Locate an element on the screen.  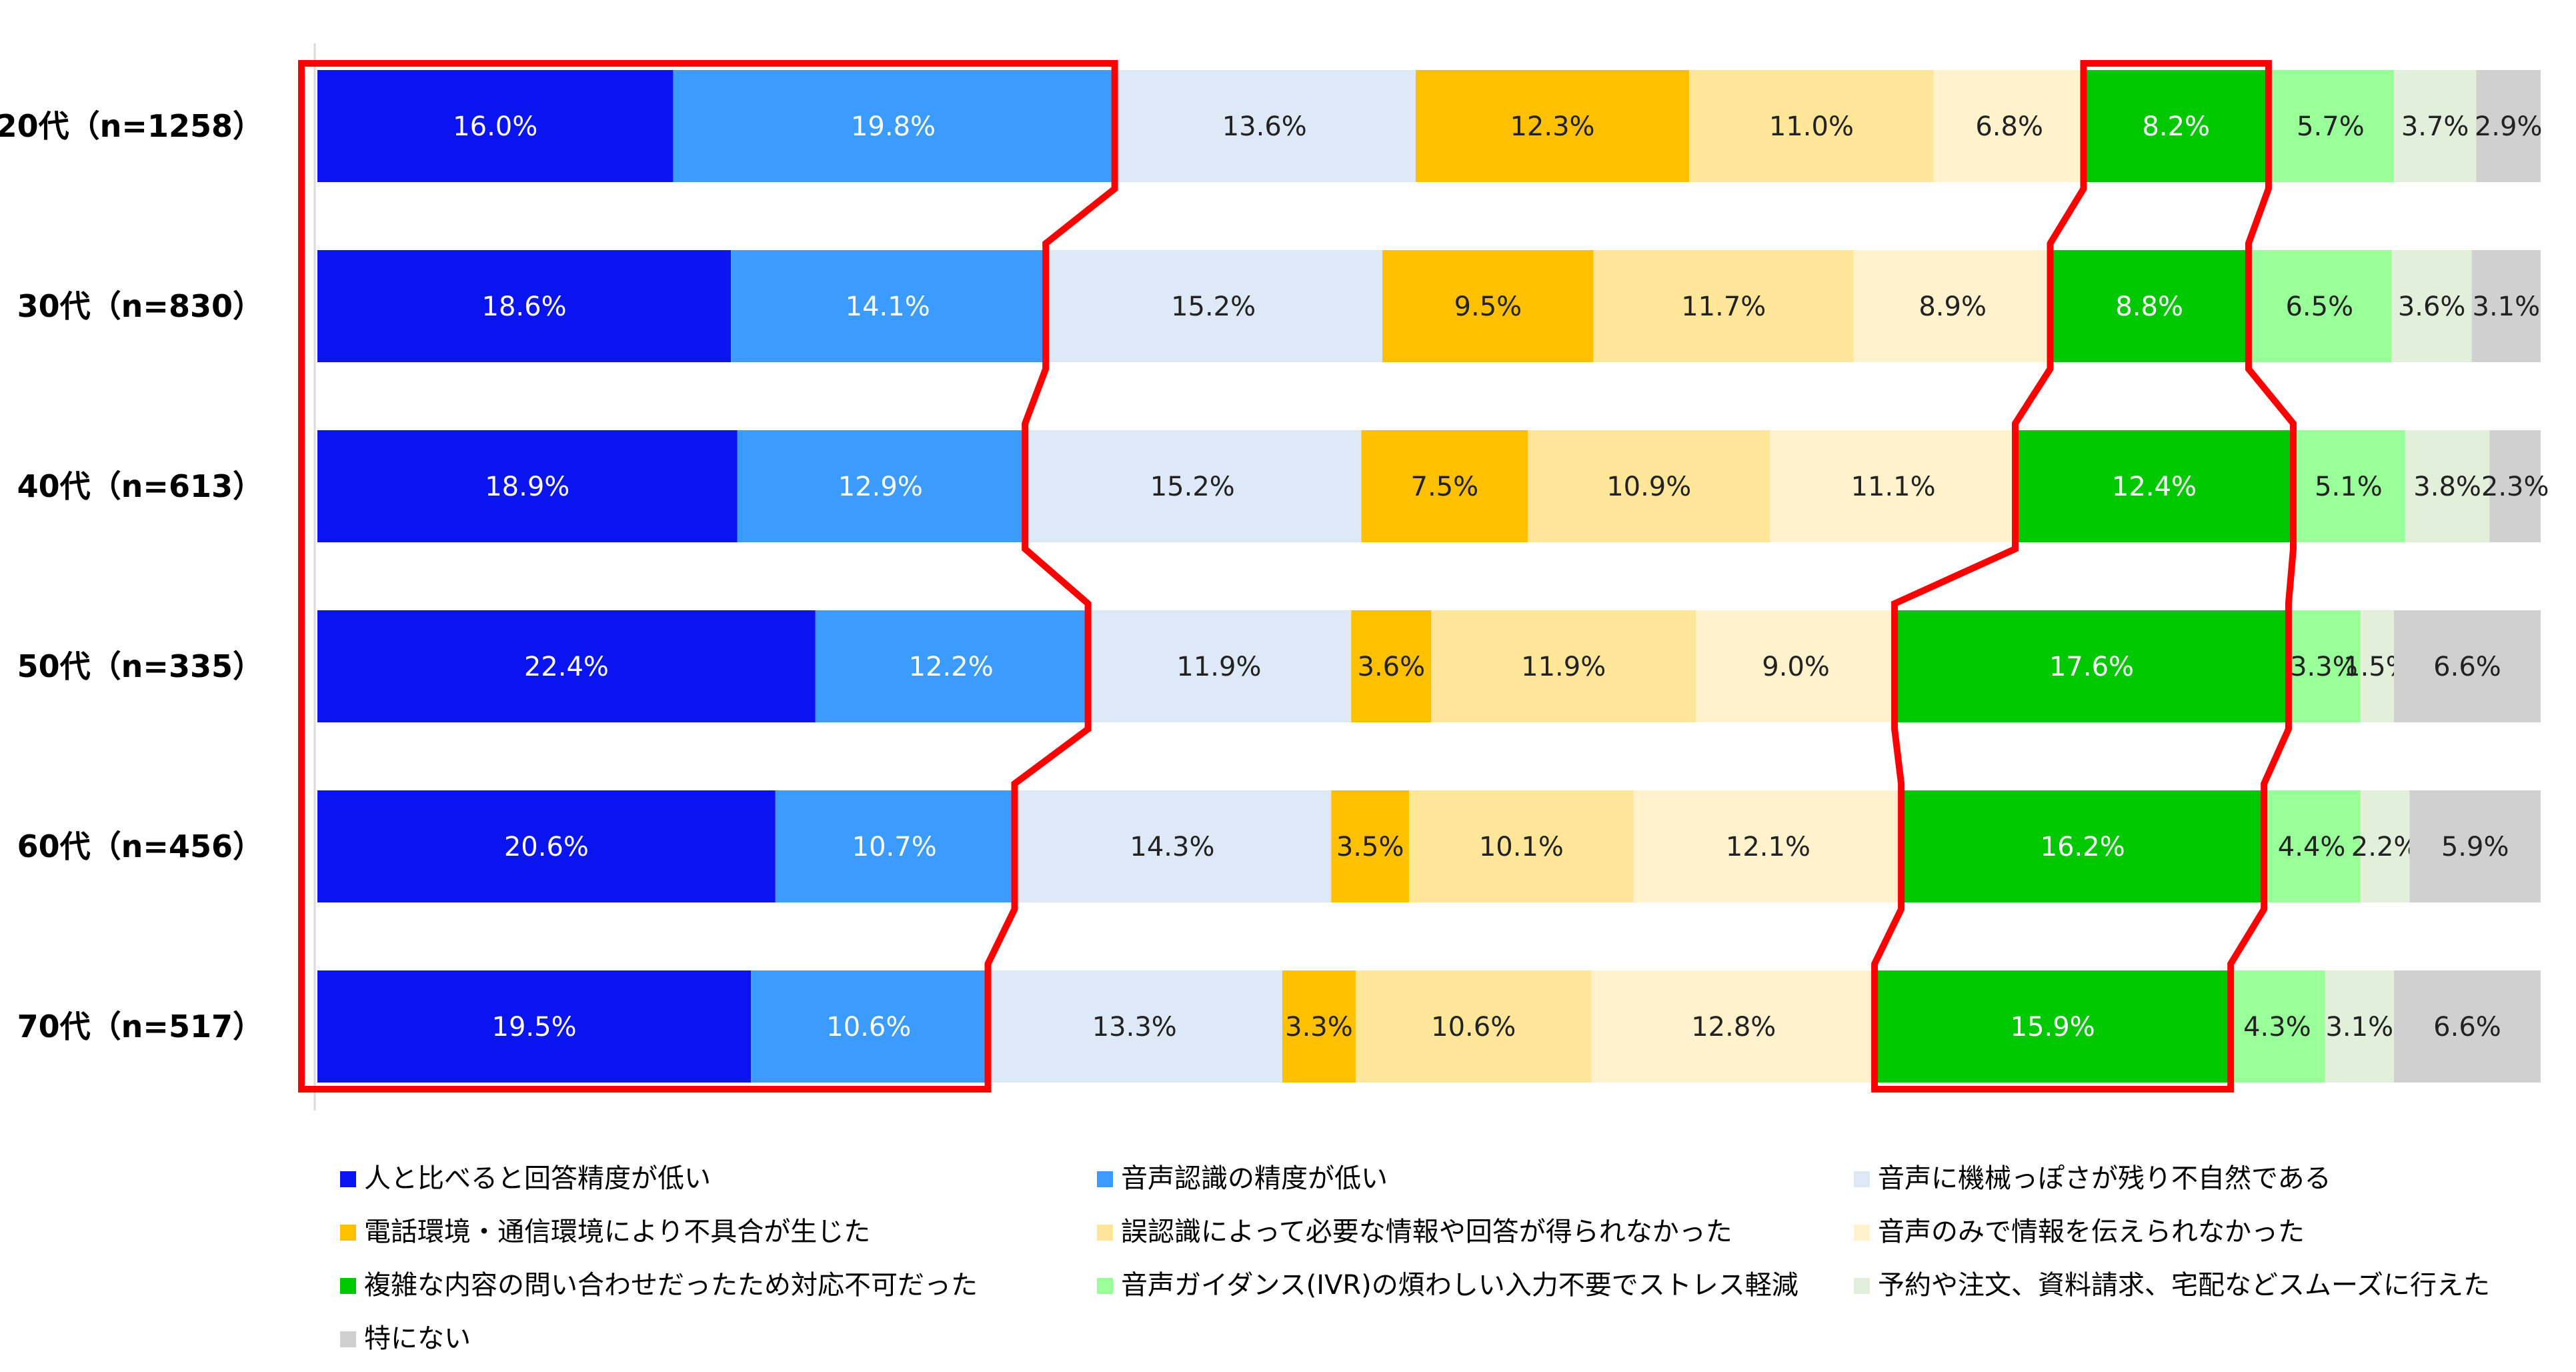
data-label: 3.7% is located at coordinates (2435, 126).